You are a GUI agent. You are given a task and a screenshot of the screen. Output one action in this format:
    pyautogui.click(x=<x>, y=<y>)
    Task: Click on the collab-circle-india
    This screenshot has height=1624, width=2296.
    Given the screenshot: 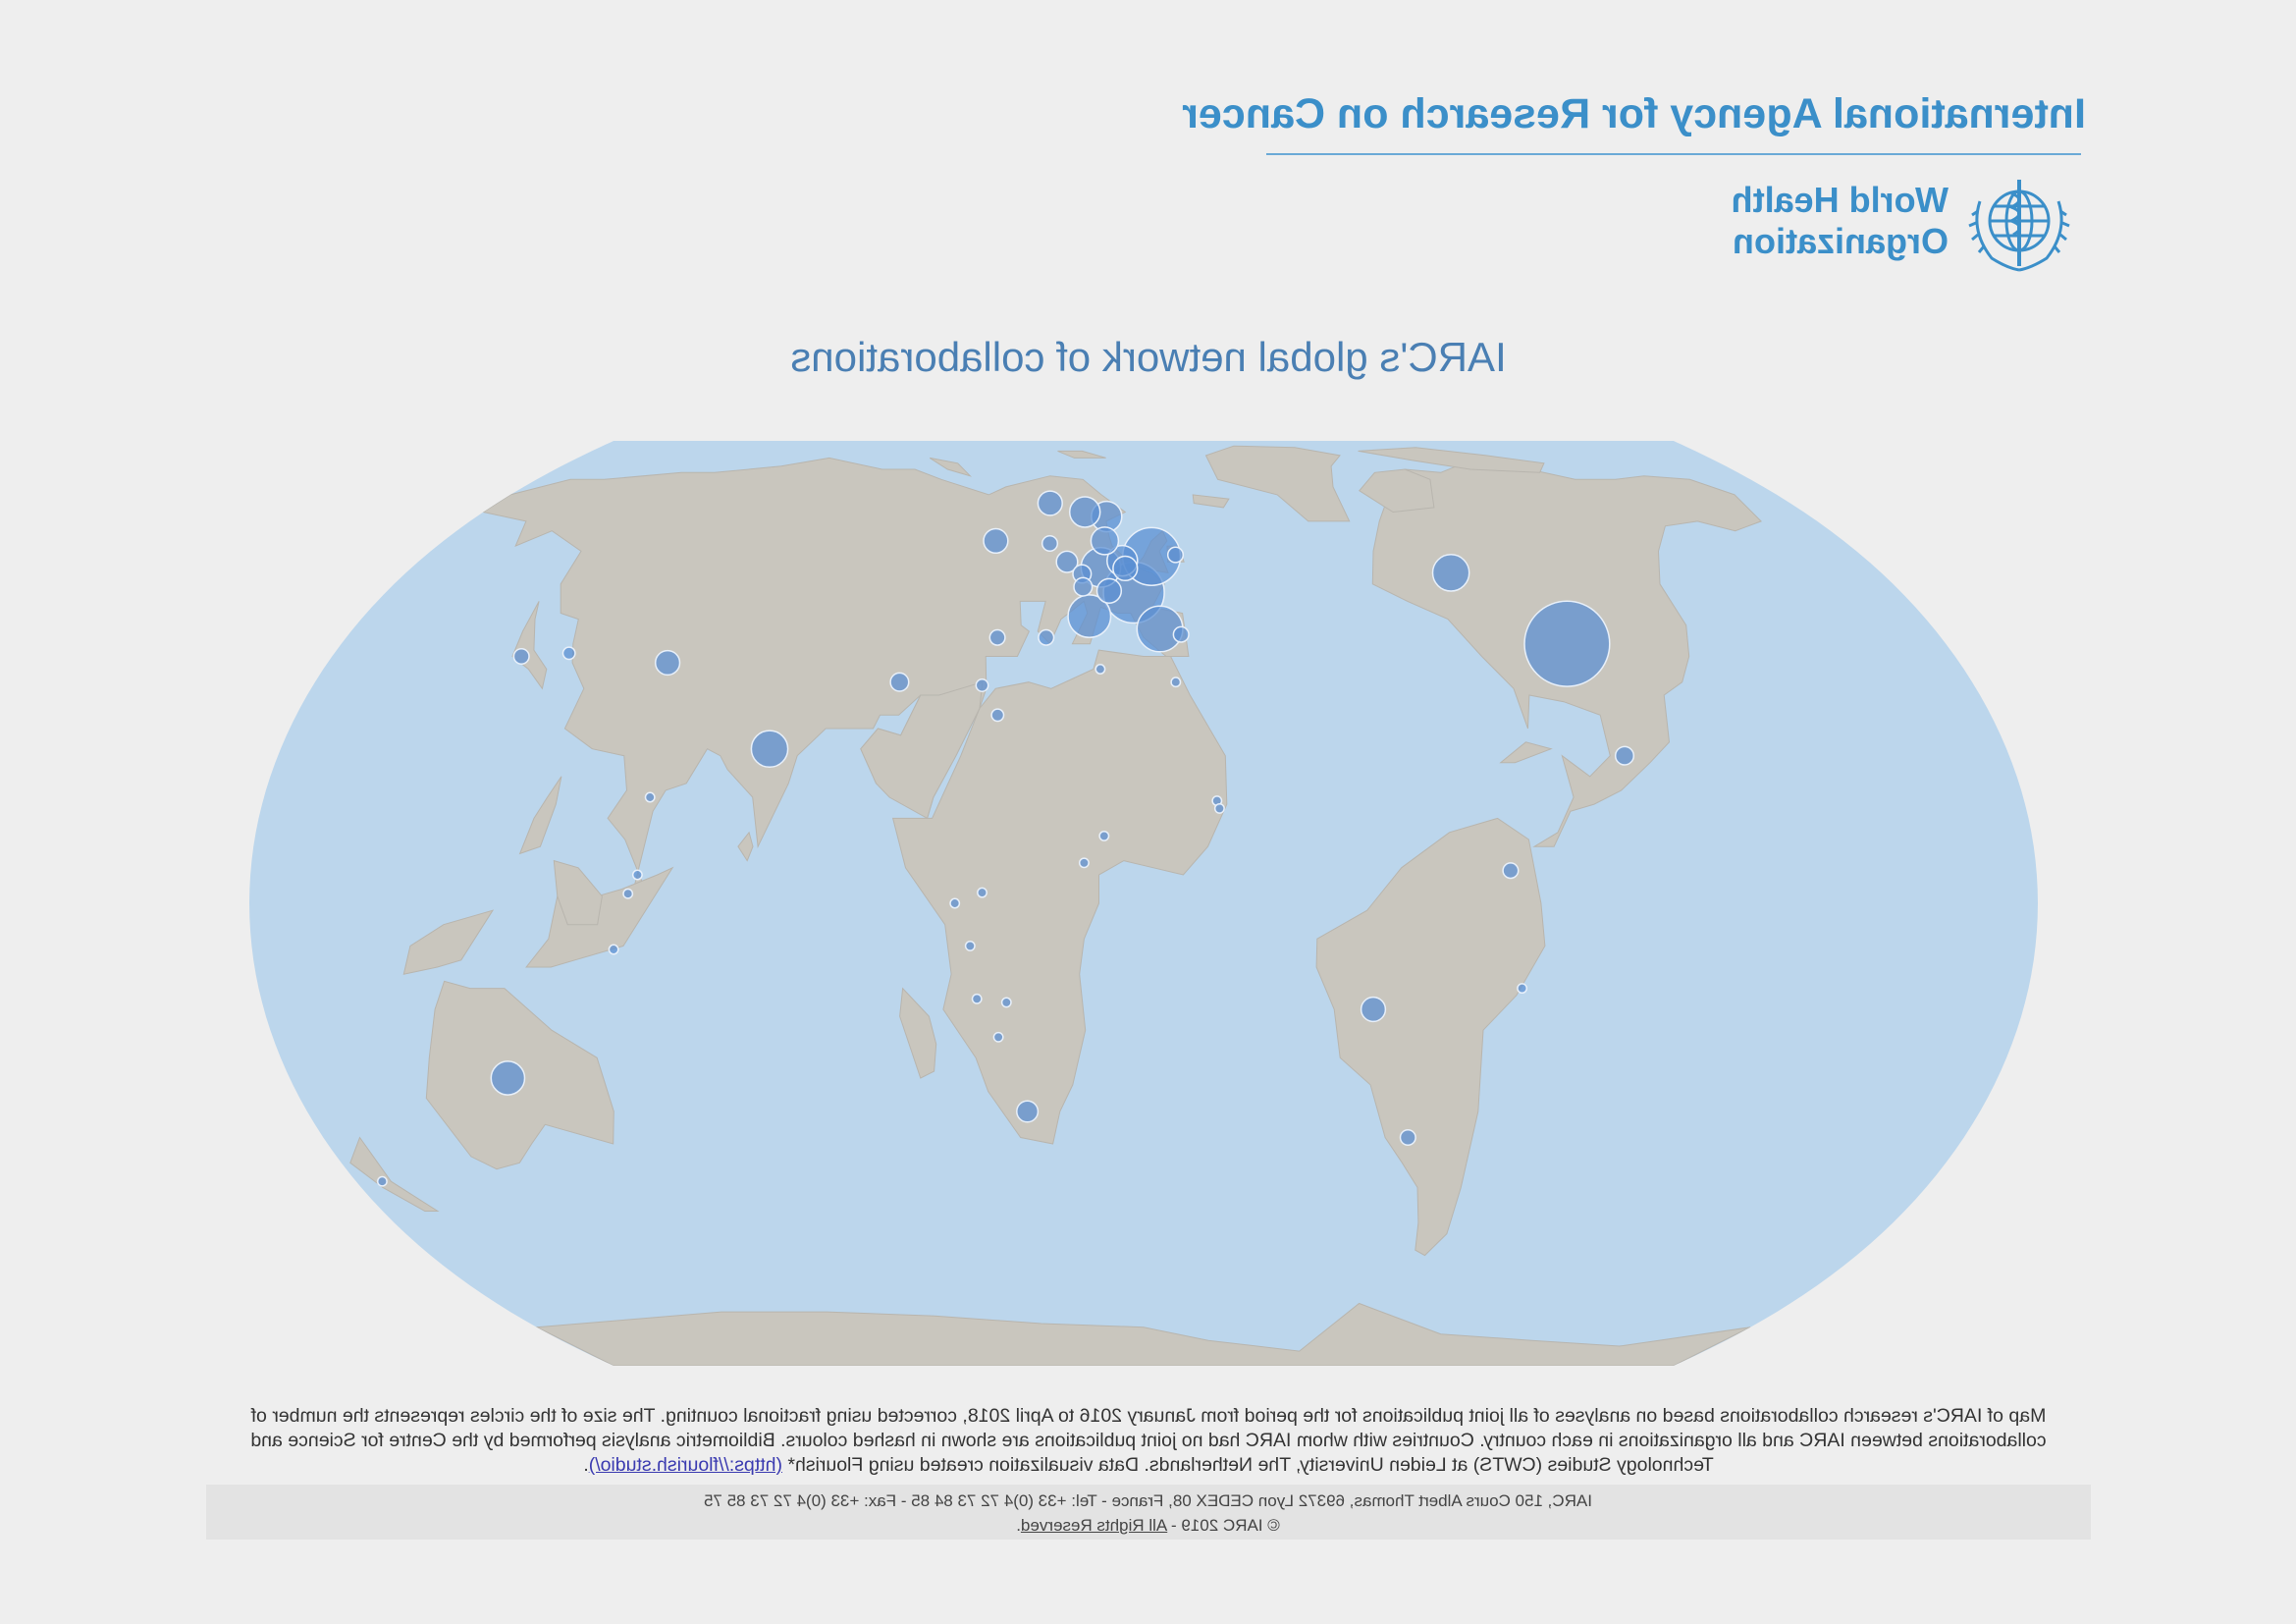 What is the action you would take?
    pyautogui.click(x=769, y=749)
    